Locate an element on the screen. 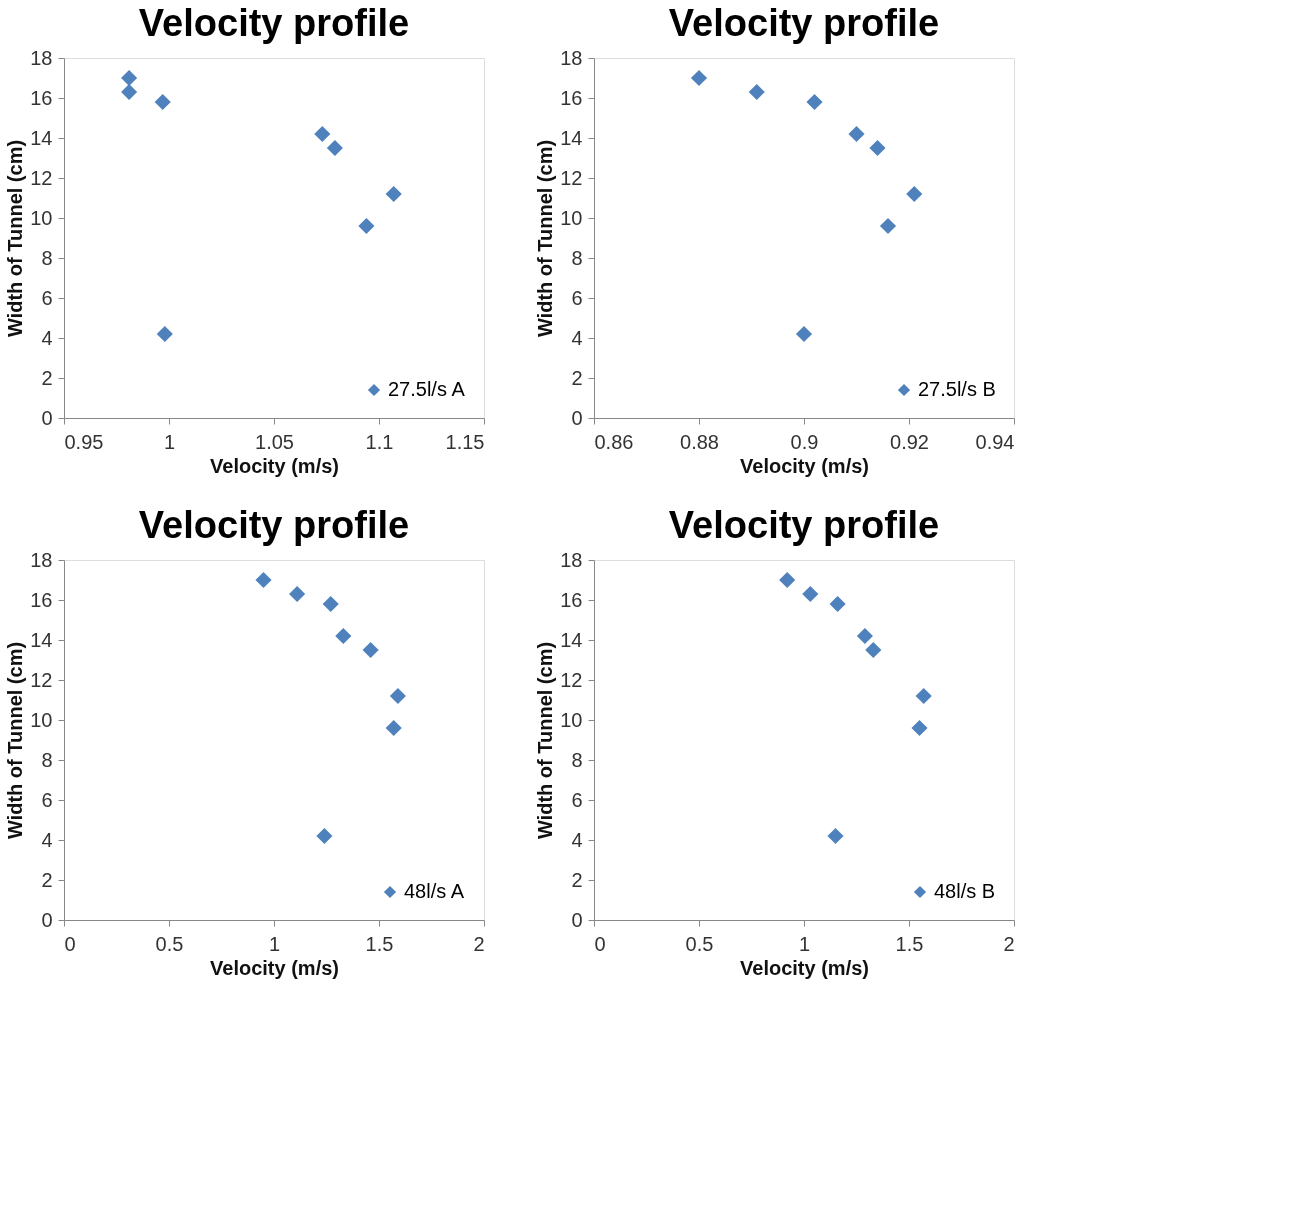 The height and width of the screenshot is (1209, 1293). x-tick-label: 0.92 is located at coordinates (909, 441).